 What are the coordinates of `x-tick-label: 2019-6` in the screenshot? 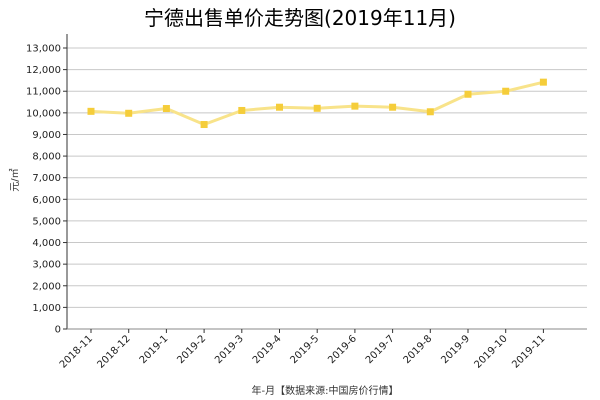 It's located at (342, 349).